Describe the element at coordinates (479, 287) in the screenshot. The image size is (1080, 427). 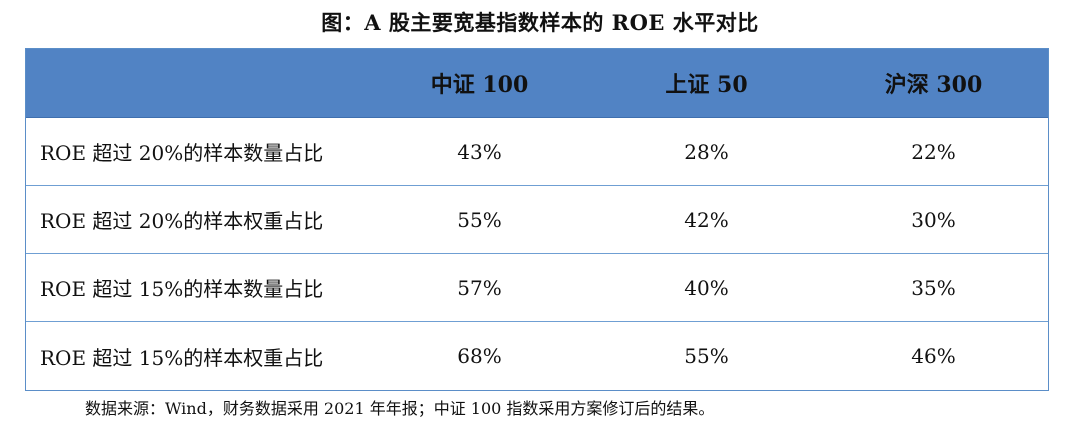
I see `cell-value: 57%` at that location.